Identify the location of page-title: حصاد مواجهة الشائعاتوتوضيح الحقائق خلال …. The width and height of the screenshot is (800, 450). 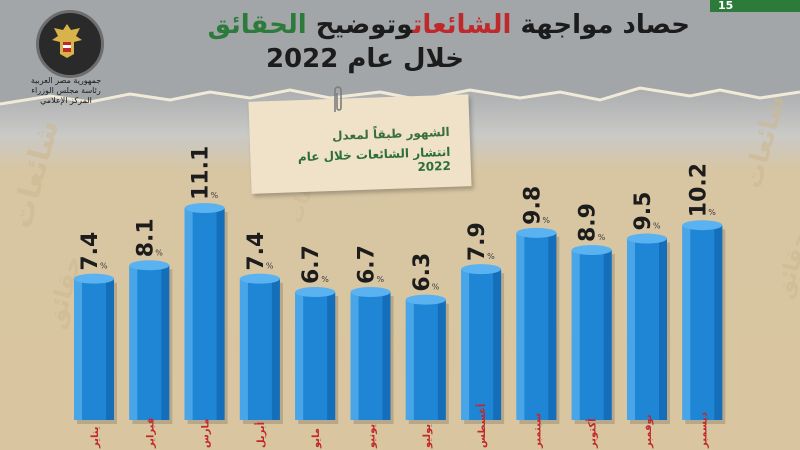
(410, 42).